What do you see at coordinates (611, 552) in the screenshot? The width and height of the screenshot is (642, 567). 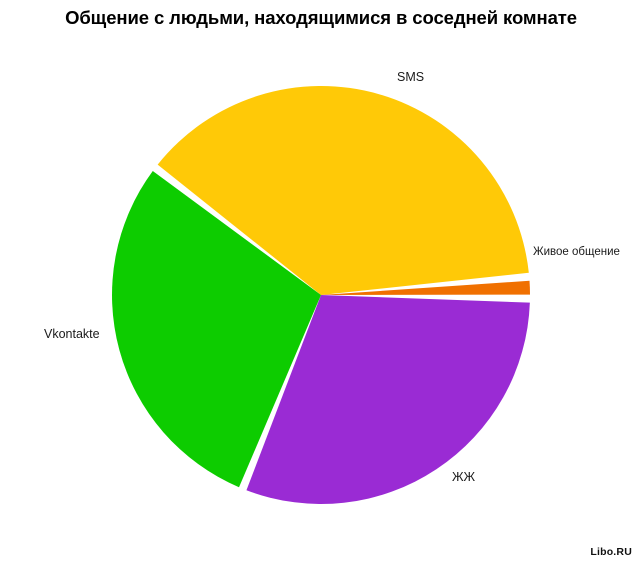 I see `watermark: Libo.RU` at bounding box center [611, 552].